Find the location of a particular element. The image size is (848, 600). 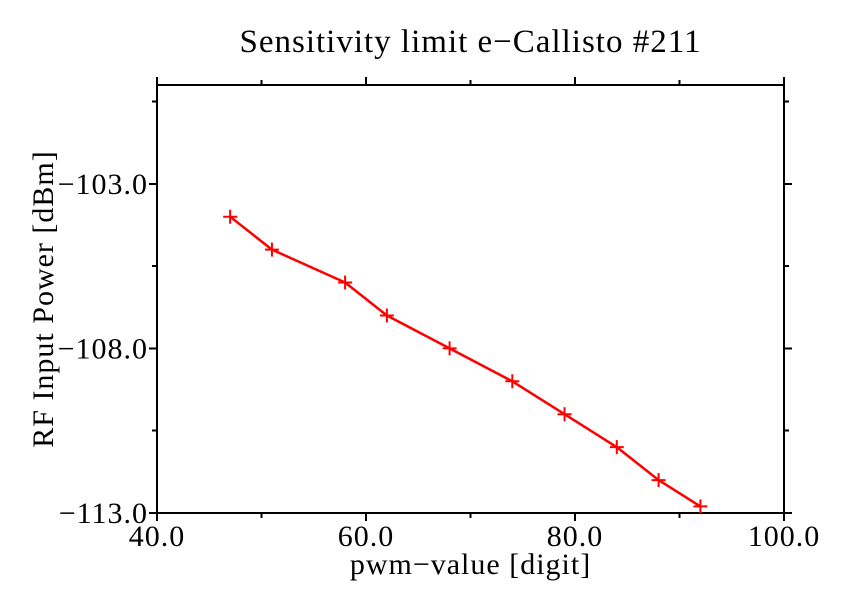

x-tick-label: 40.0 is located at coordinates (157, 536).